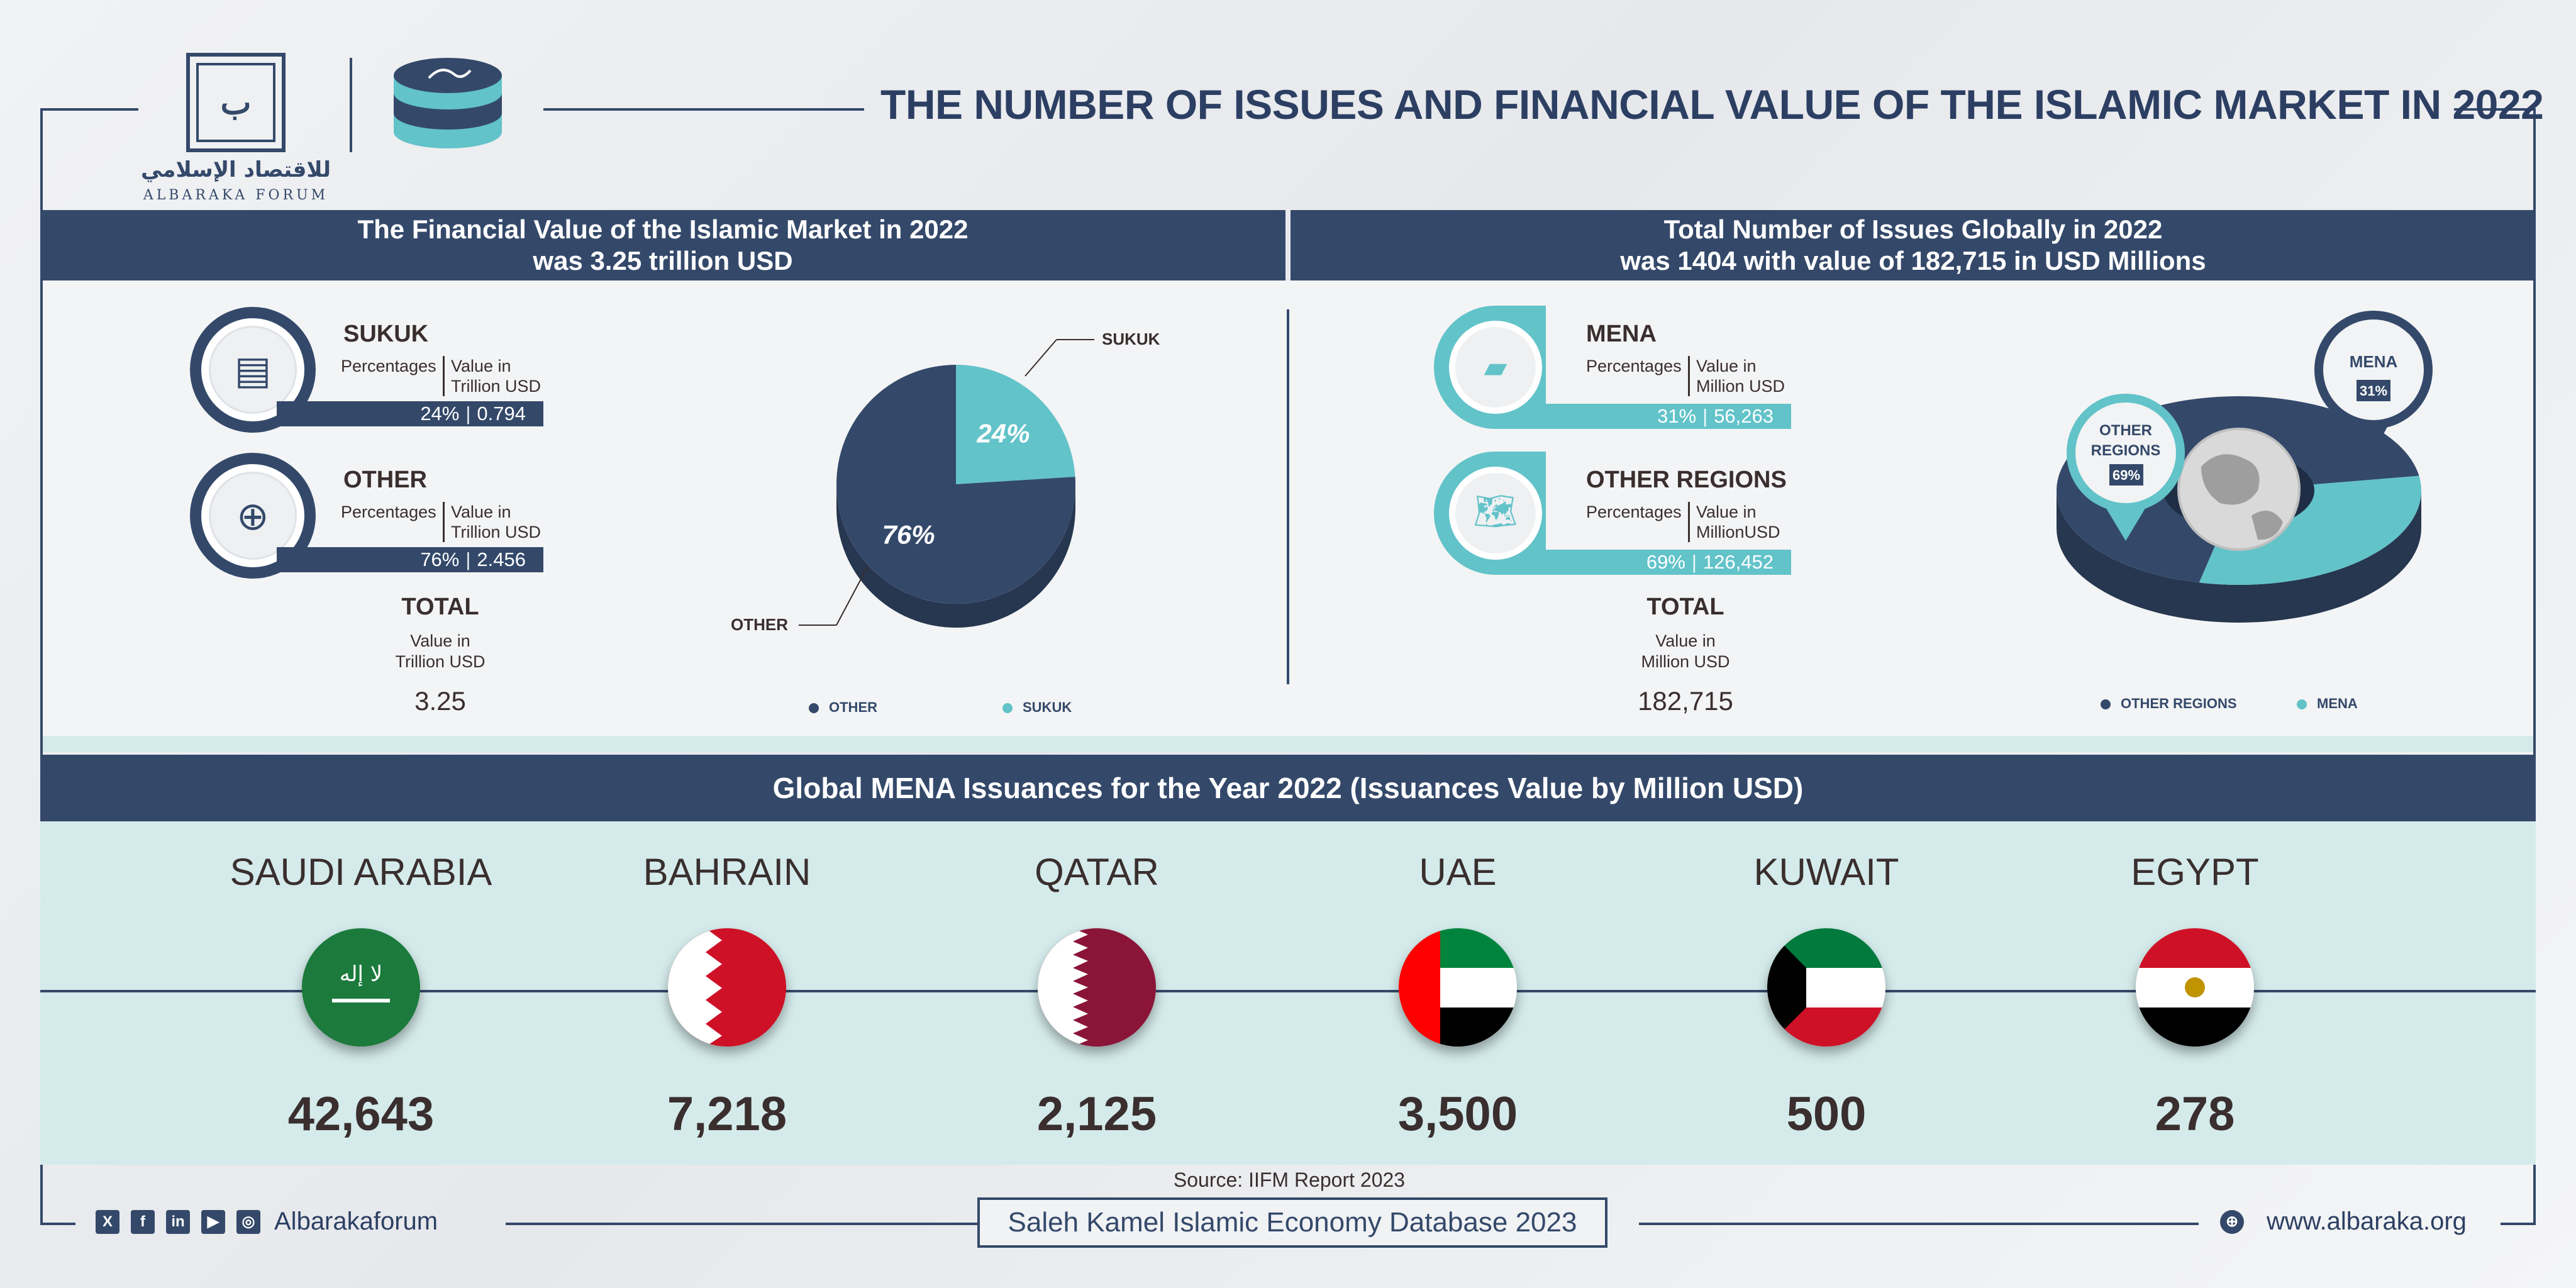  What do you see at coordinates (107, 1221) in the screenshot?
I see `x-icon: X` at bounding box center [107, 1221].